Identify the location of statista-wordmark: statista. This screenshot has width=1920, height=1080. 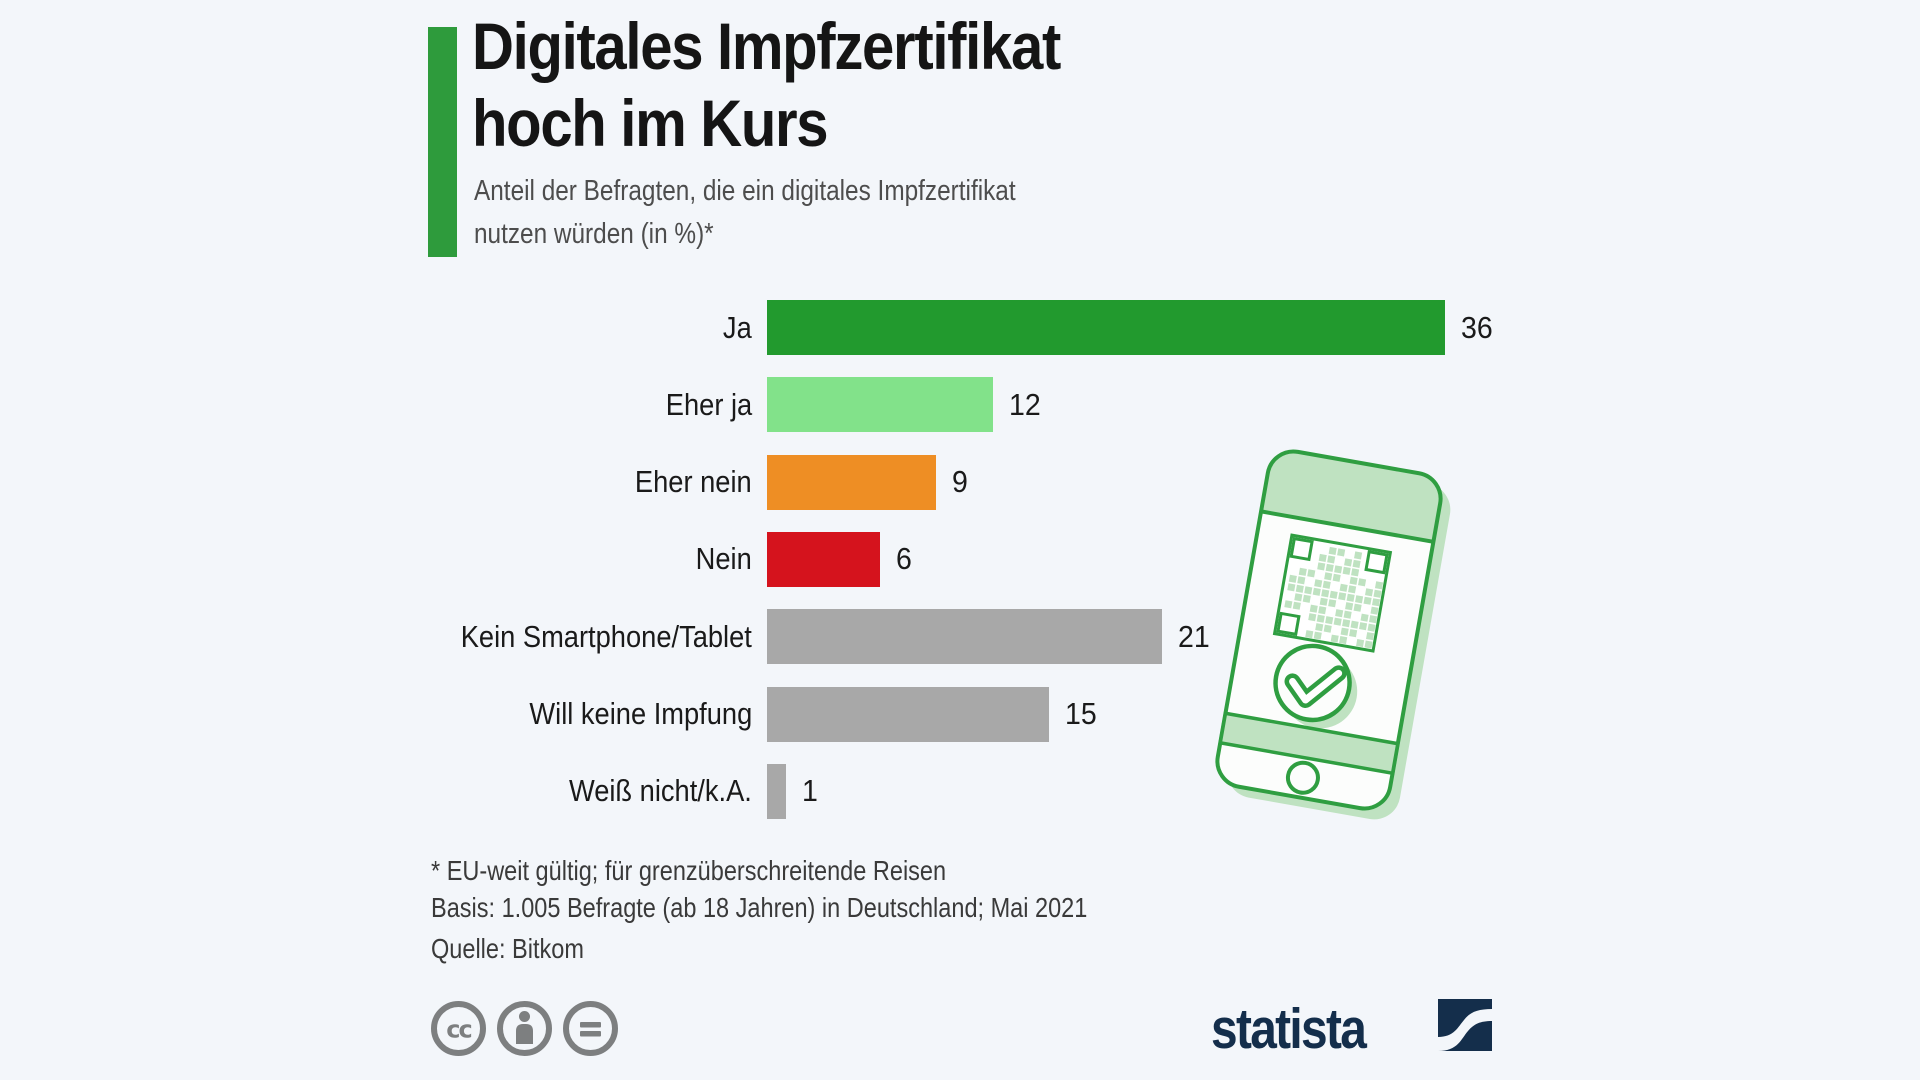
(1289, 1029).